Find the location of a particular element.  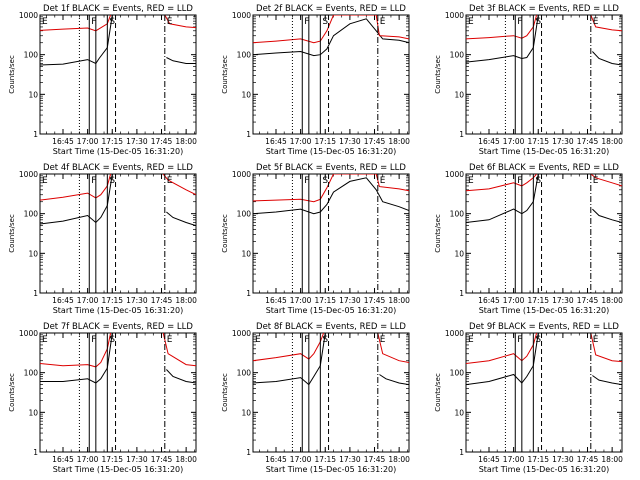

panel-title: Det 3f BLACK = Events, RED = LLD is located at coordinates (544, 9).